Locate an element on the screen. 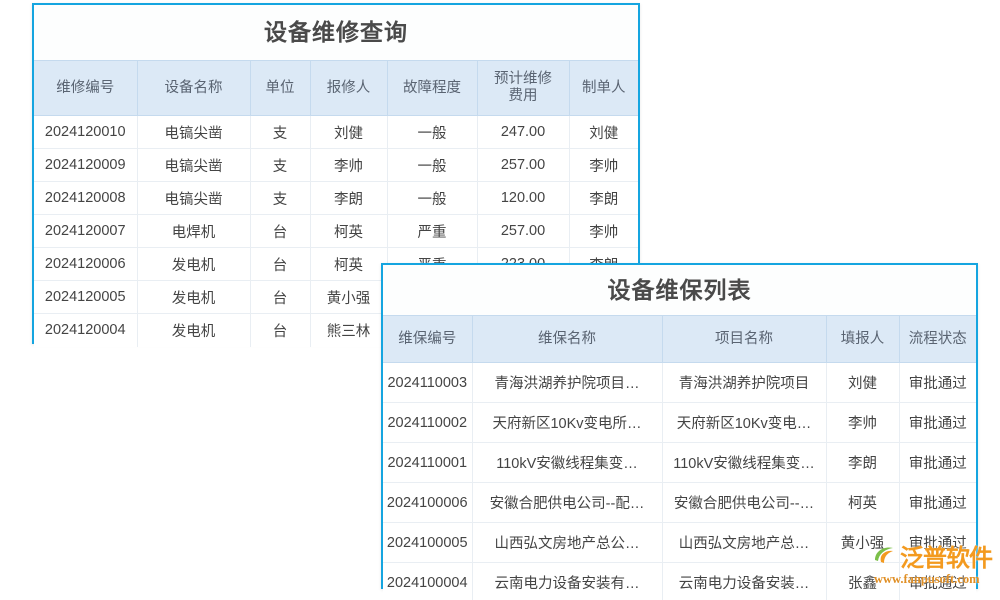 The width and height of the screenshot is (1000, 600). repair-col-id: 维修编号 is located at coordinates (86, 88).